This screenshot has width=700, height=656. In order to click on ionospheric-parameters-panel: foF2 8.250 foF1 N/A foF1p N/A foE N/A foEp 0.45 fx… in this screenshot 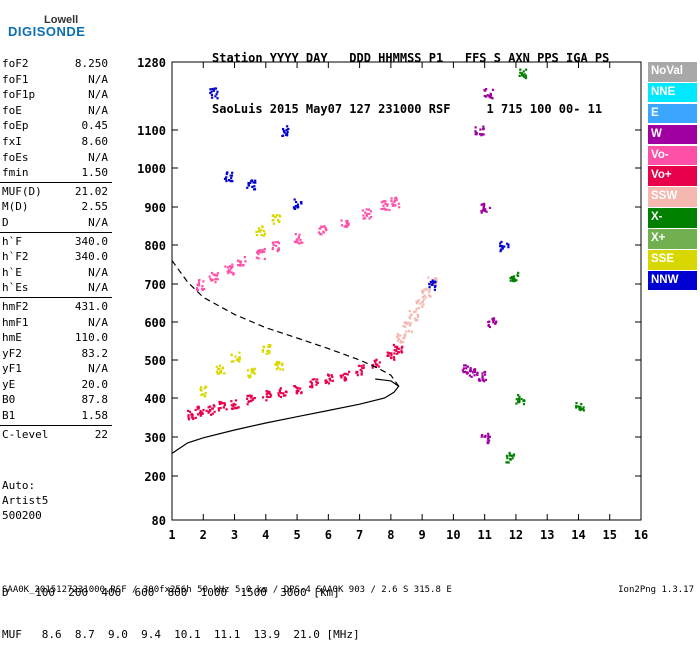, I will do `click(56, 249)`.